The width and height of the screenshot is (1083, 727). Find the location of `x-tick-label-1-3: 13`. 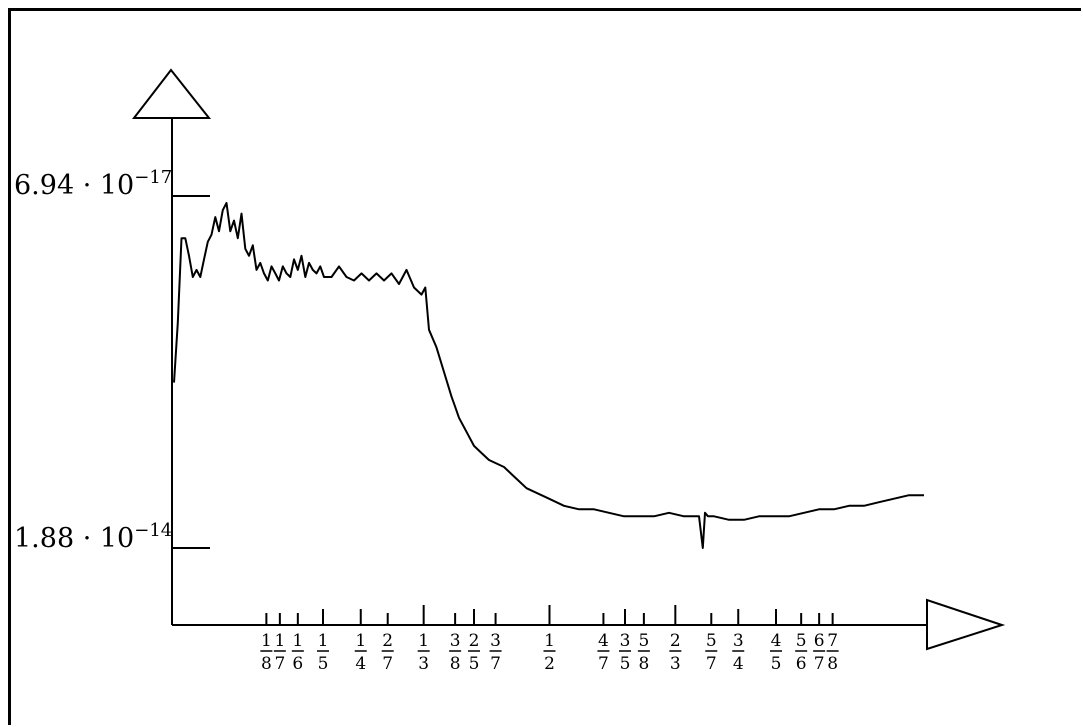

x-tick-label-1-3: 13 is located at coordinates (423, 652).